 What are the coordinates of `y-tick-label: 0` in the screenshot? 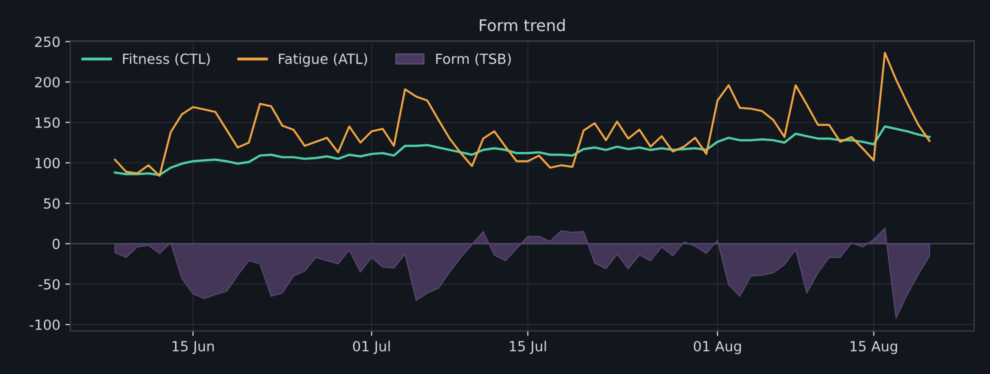 It's located at (56, 244).